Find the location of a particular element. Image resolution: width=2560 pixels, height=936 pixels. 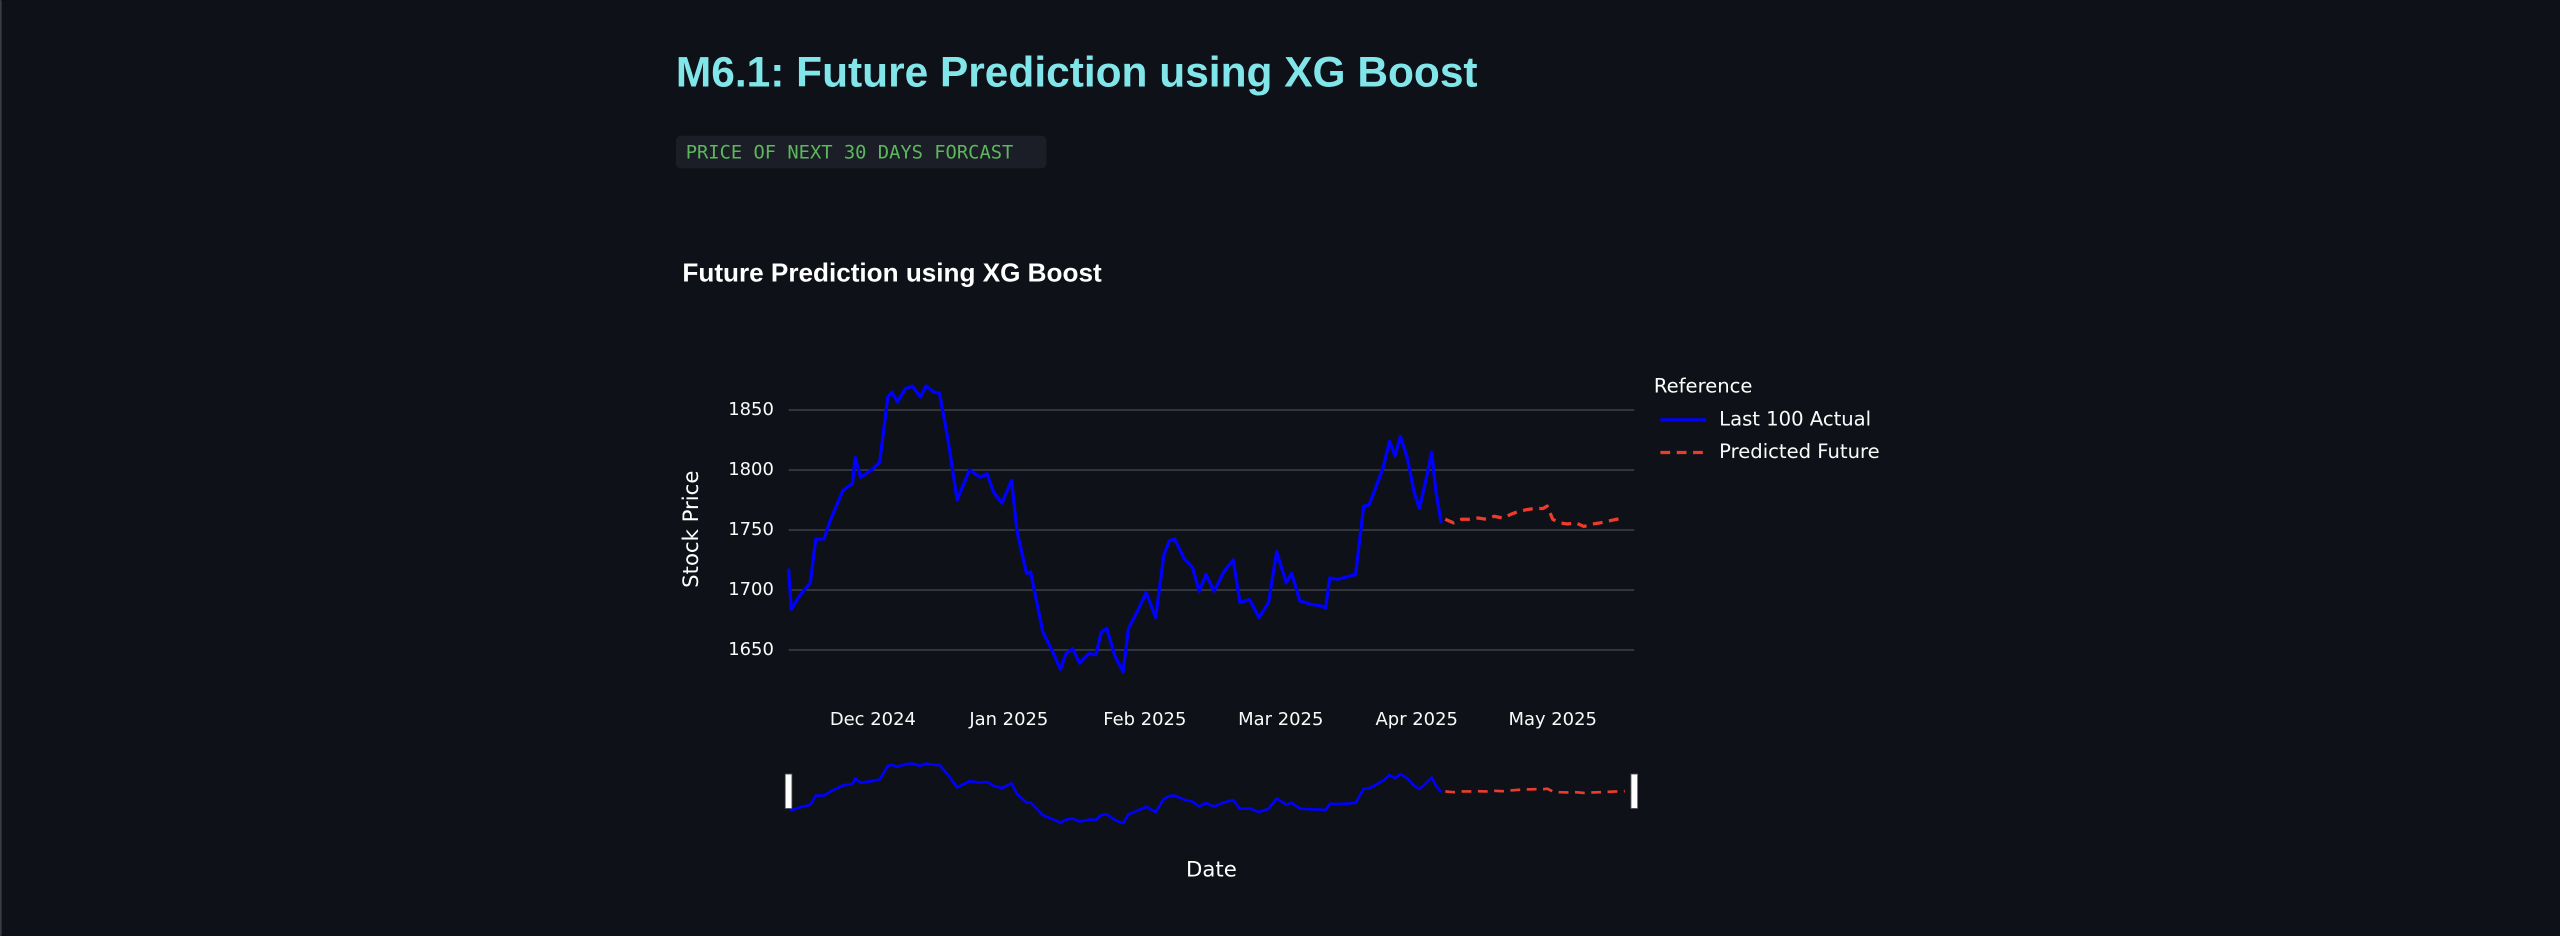

x-tick-label: Apr 2025 is located at coordinates (1417, 719).